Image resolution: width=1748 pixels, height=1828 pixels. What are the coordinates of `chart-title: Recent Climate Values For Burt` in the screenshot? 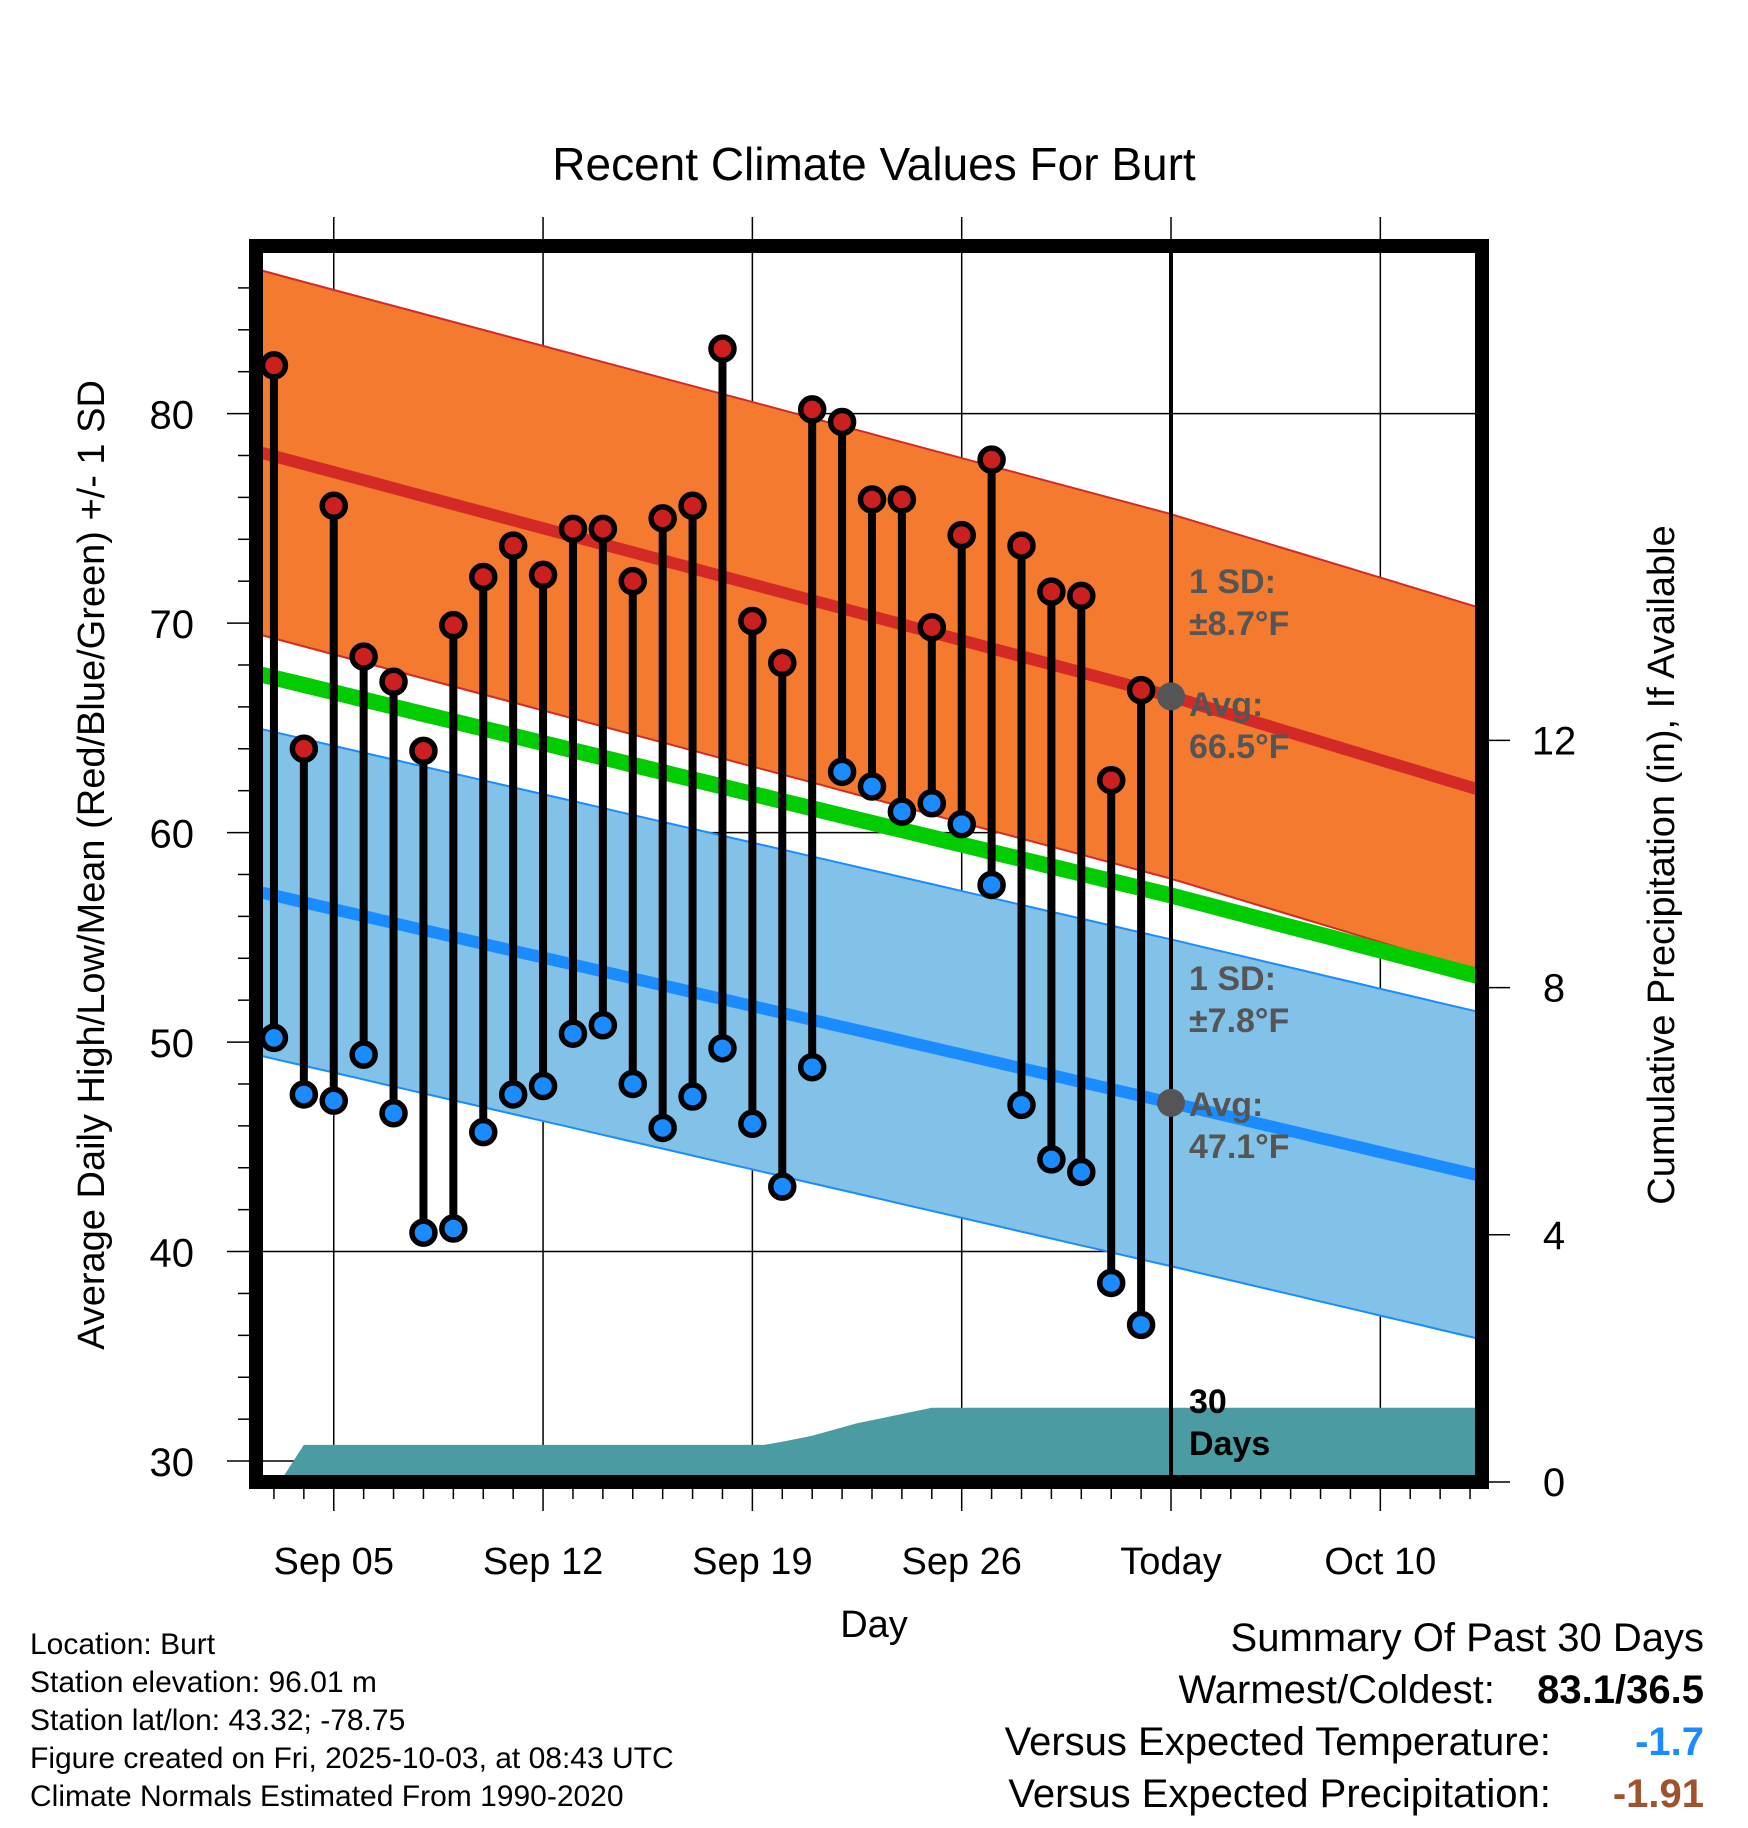 It's located at (874, 164).